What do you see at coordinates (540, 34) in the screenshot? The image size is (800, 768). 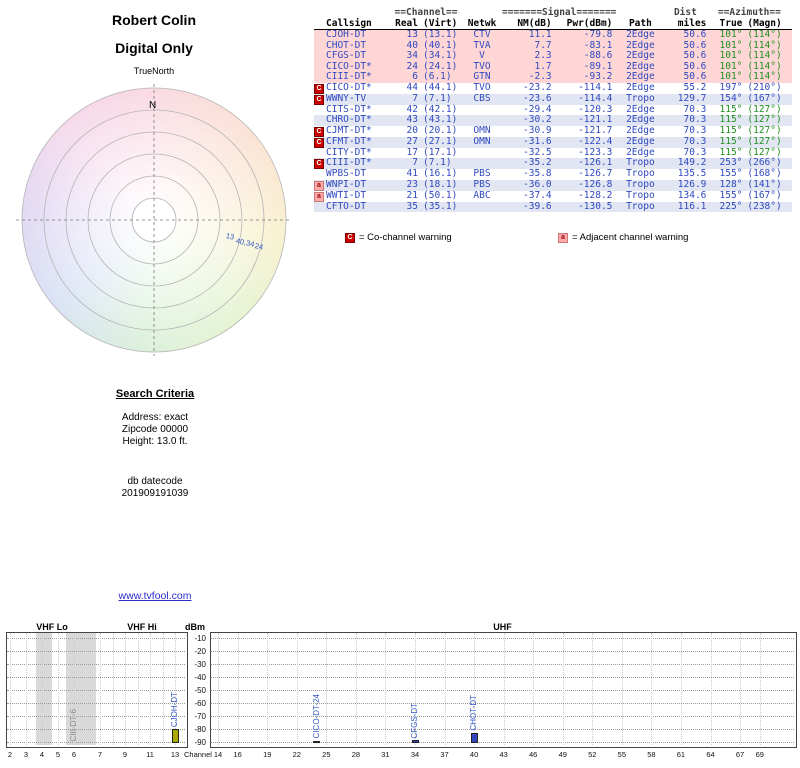 I see `cell-nm: 11.1` at bounding box center [540, 34].